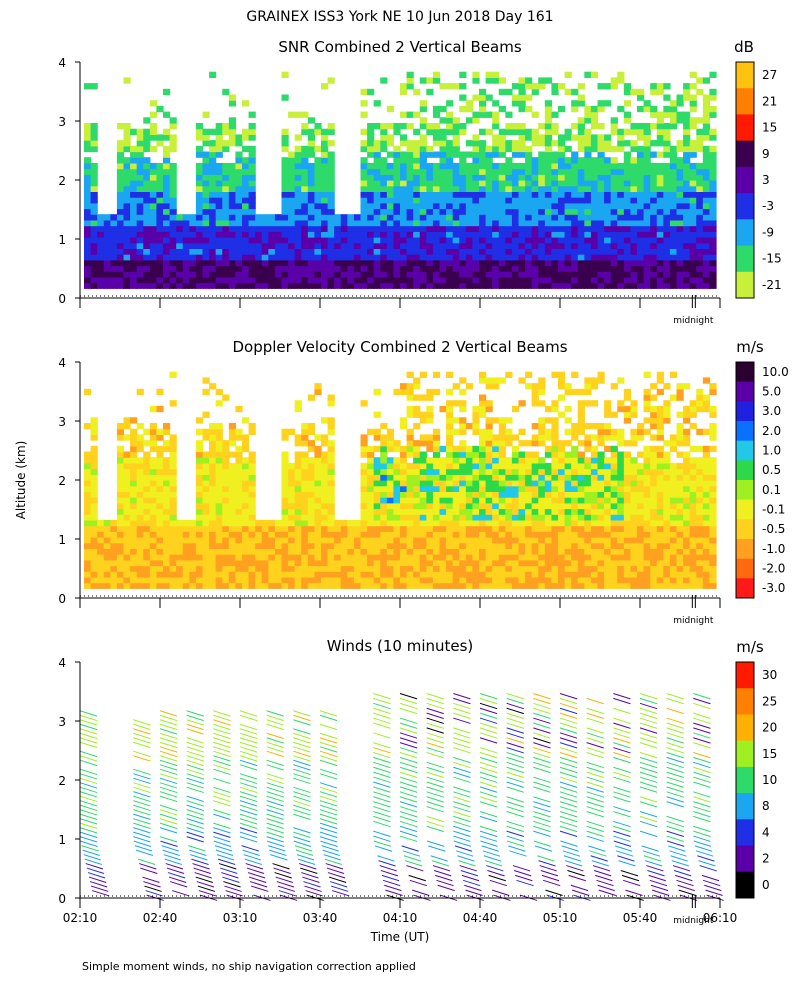  Describe the element at coordinates (768, 232) in the screenshot. I see `colorbar-label: -9` at that location.